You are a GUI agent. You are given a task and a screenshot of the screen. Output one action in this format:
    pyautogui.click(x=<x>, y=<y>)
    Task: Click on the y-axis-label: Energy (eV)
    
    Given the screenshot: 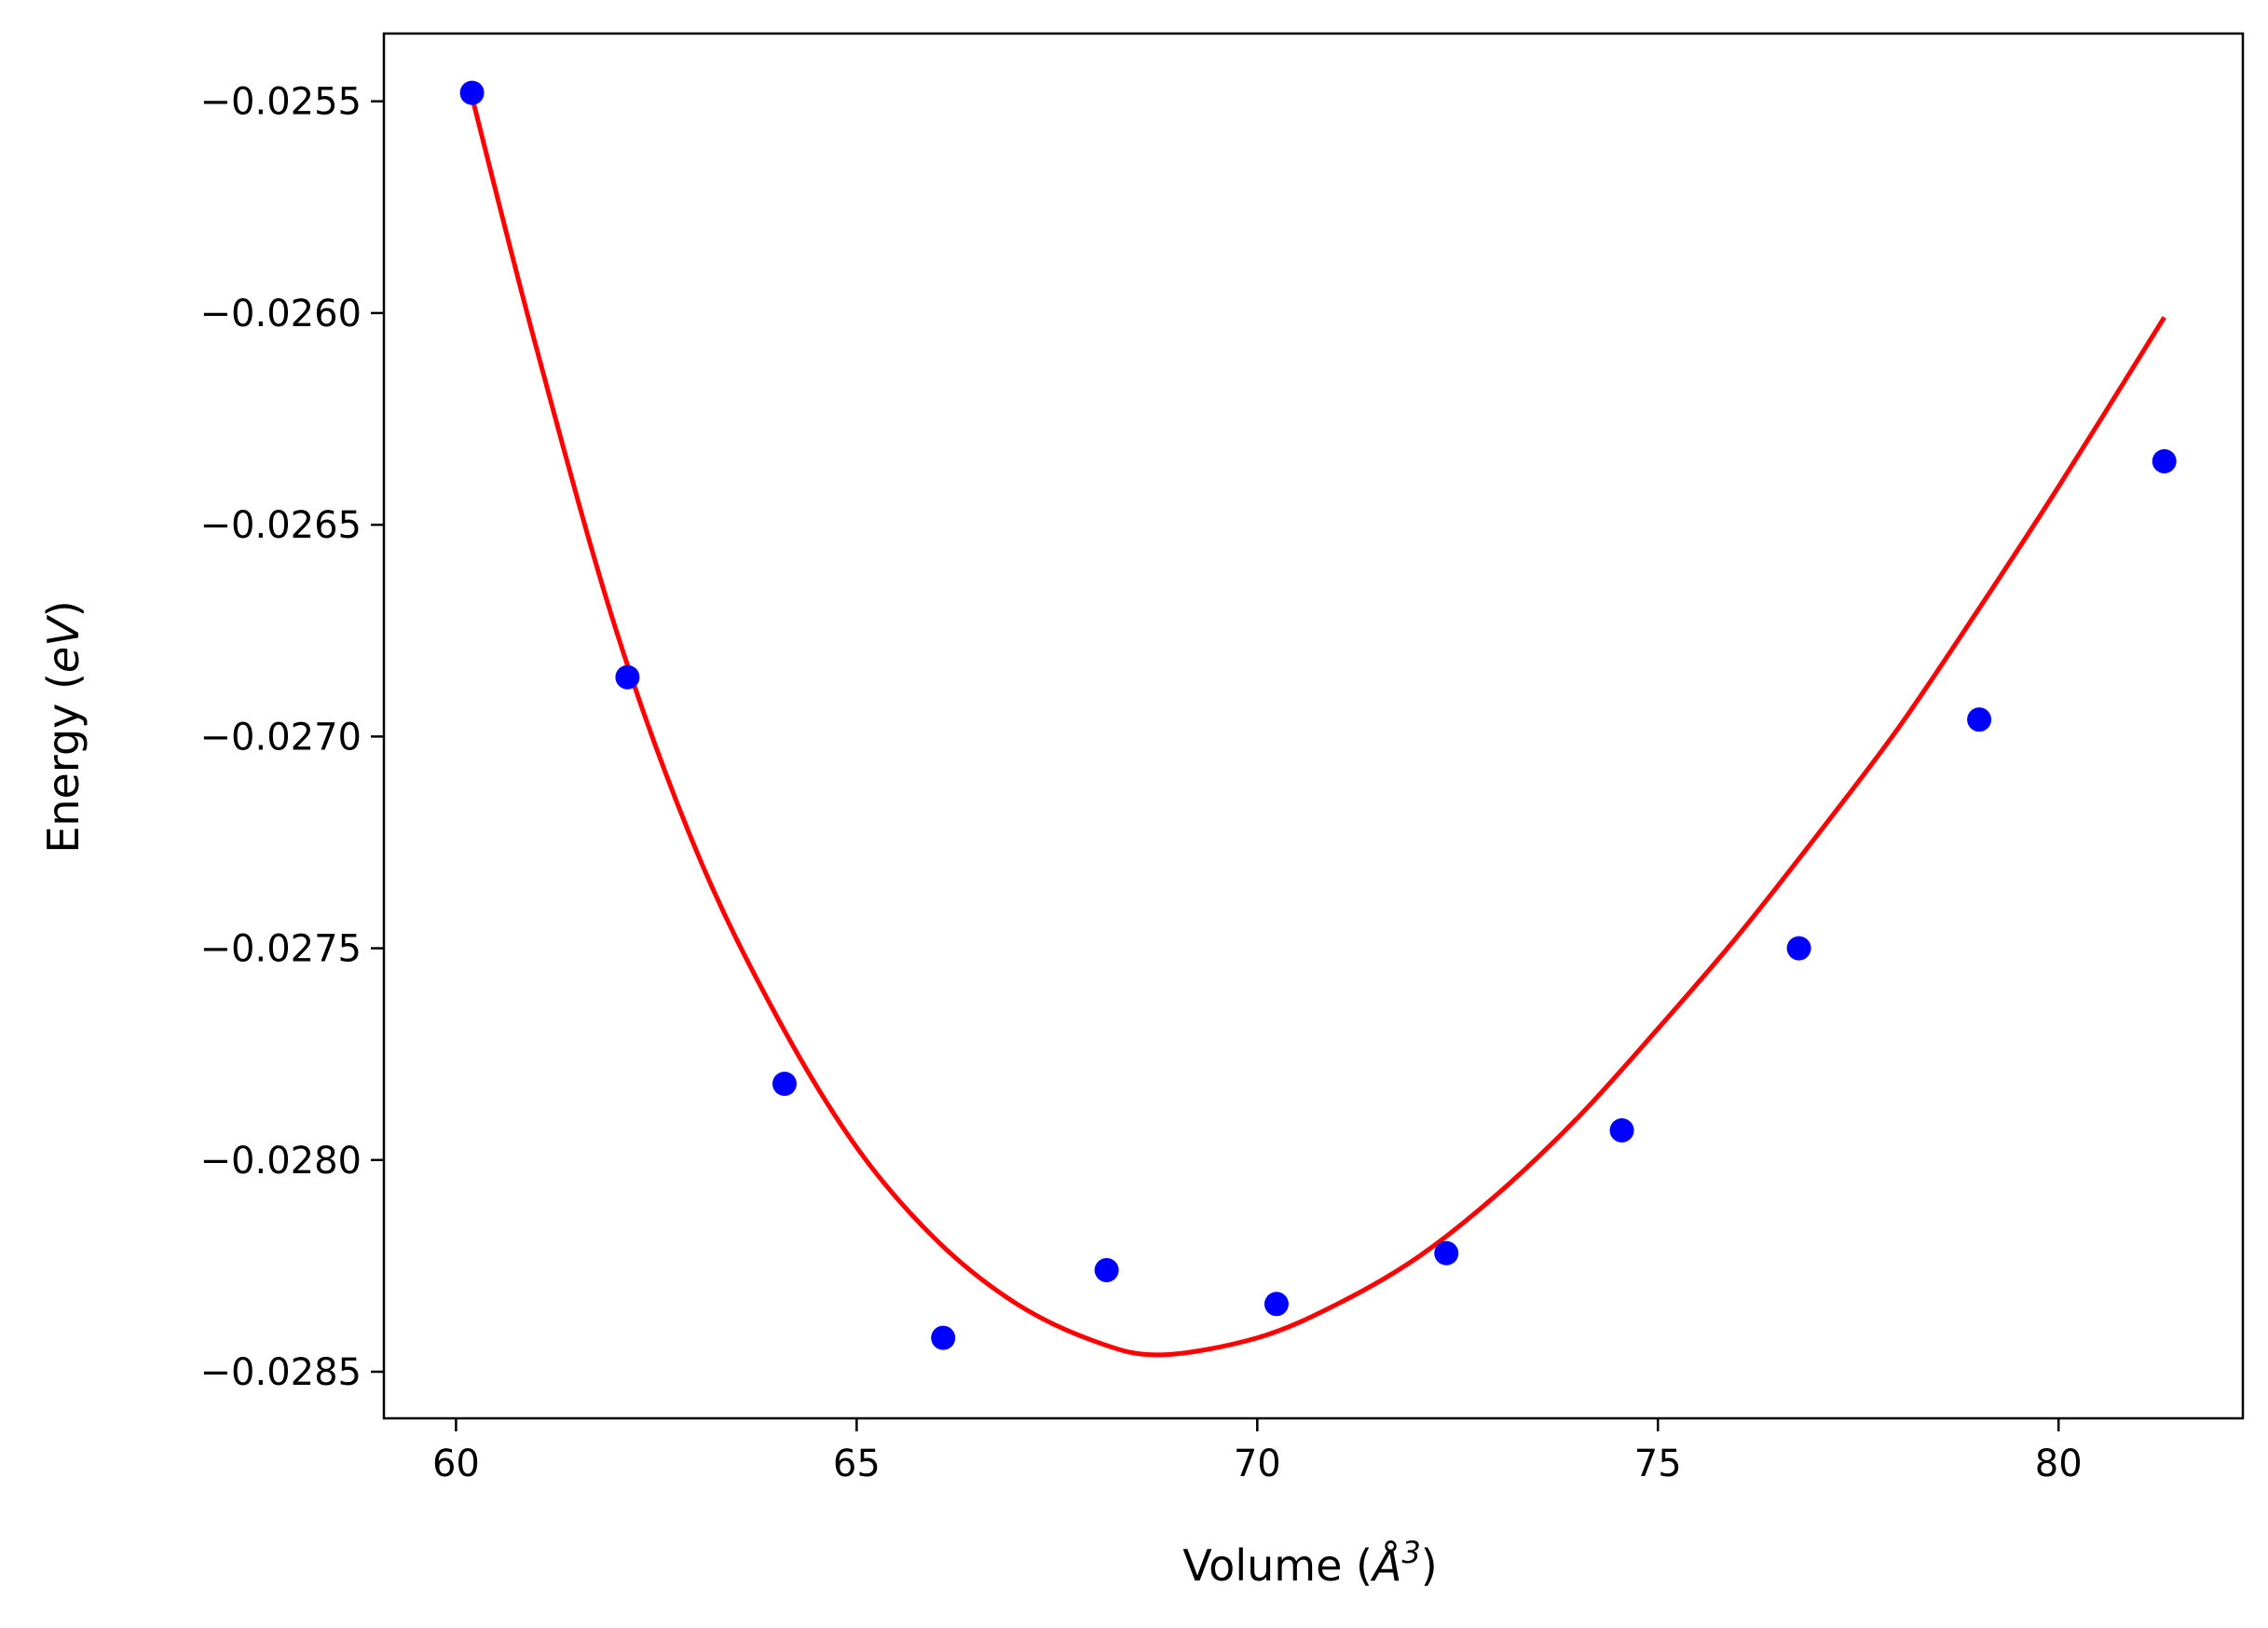 What is the action you would take?
    pyautogui.click(x=63, y=727)
    